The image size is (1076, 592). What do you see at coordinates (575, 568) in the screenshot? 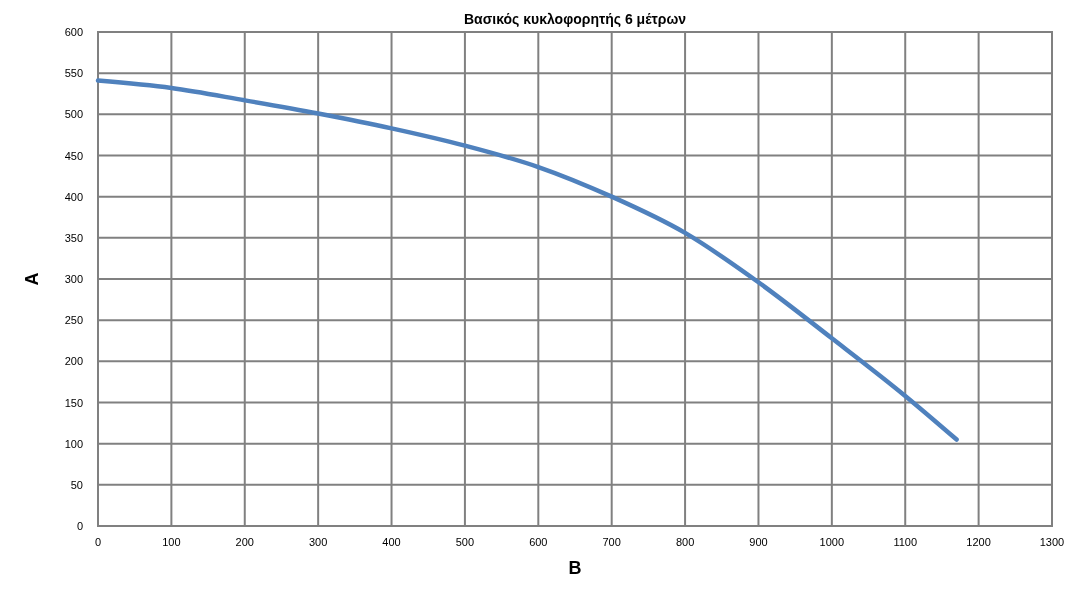
I see `x-axis-title: B` at bounding box center [575, 568].